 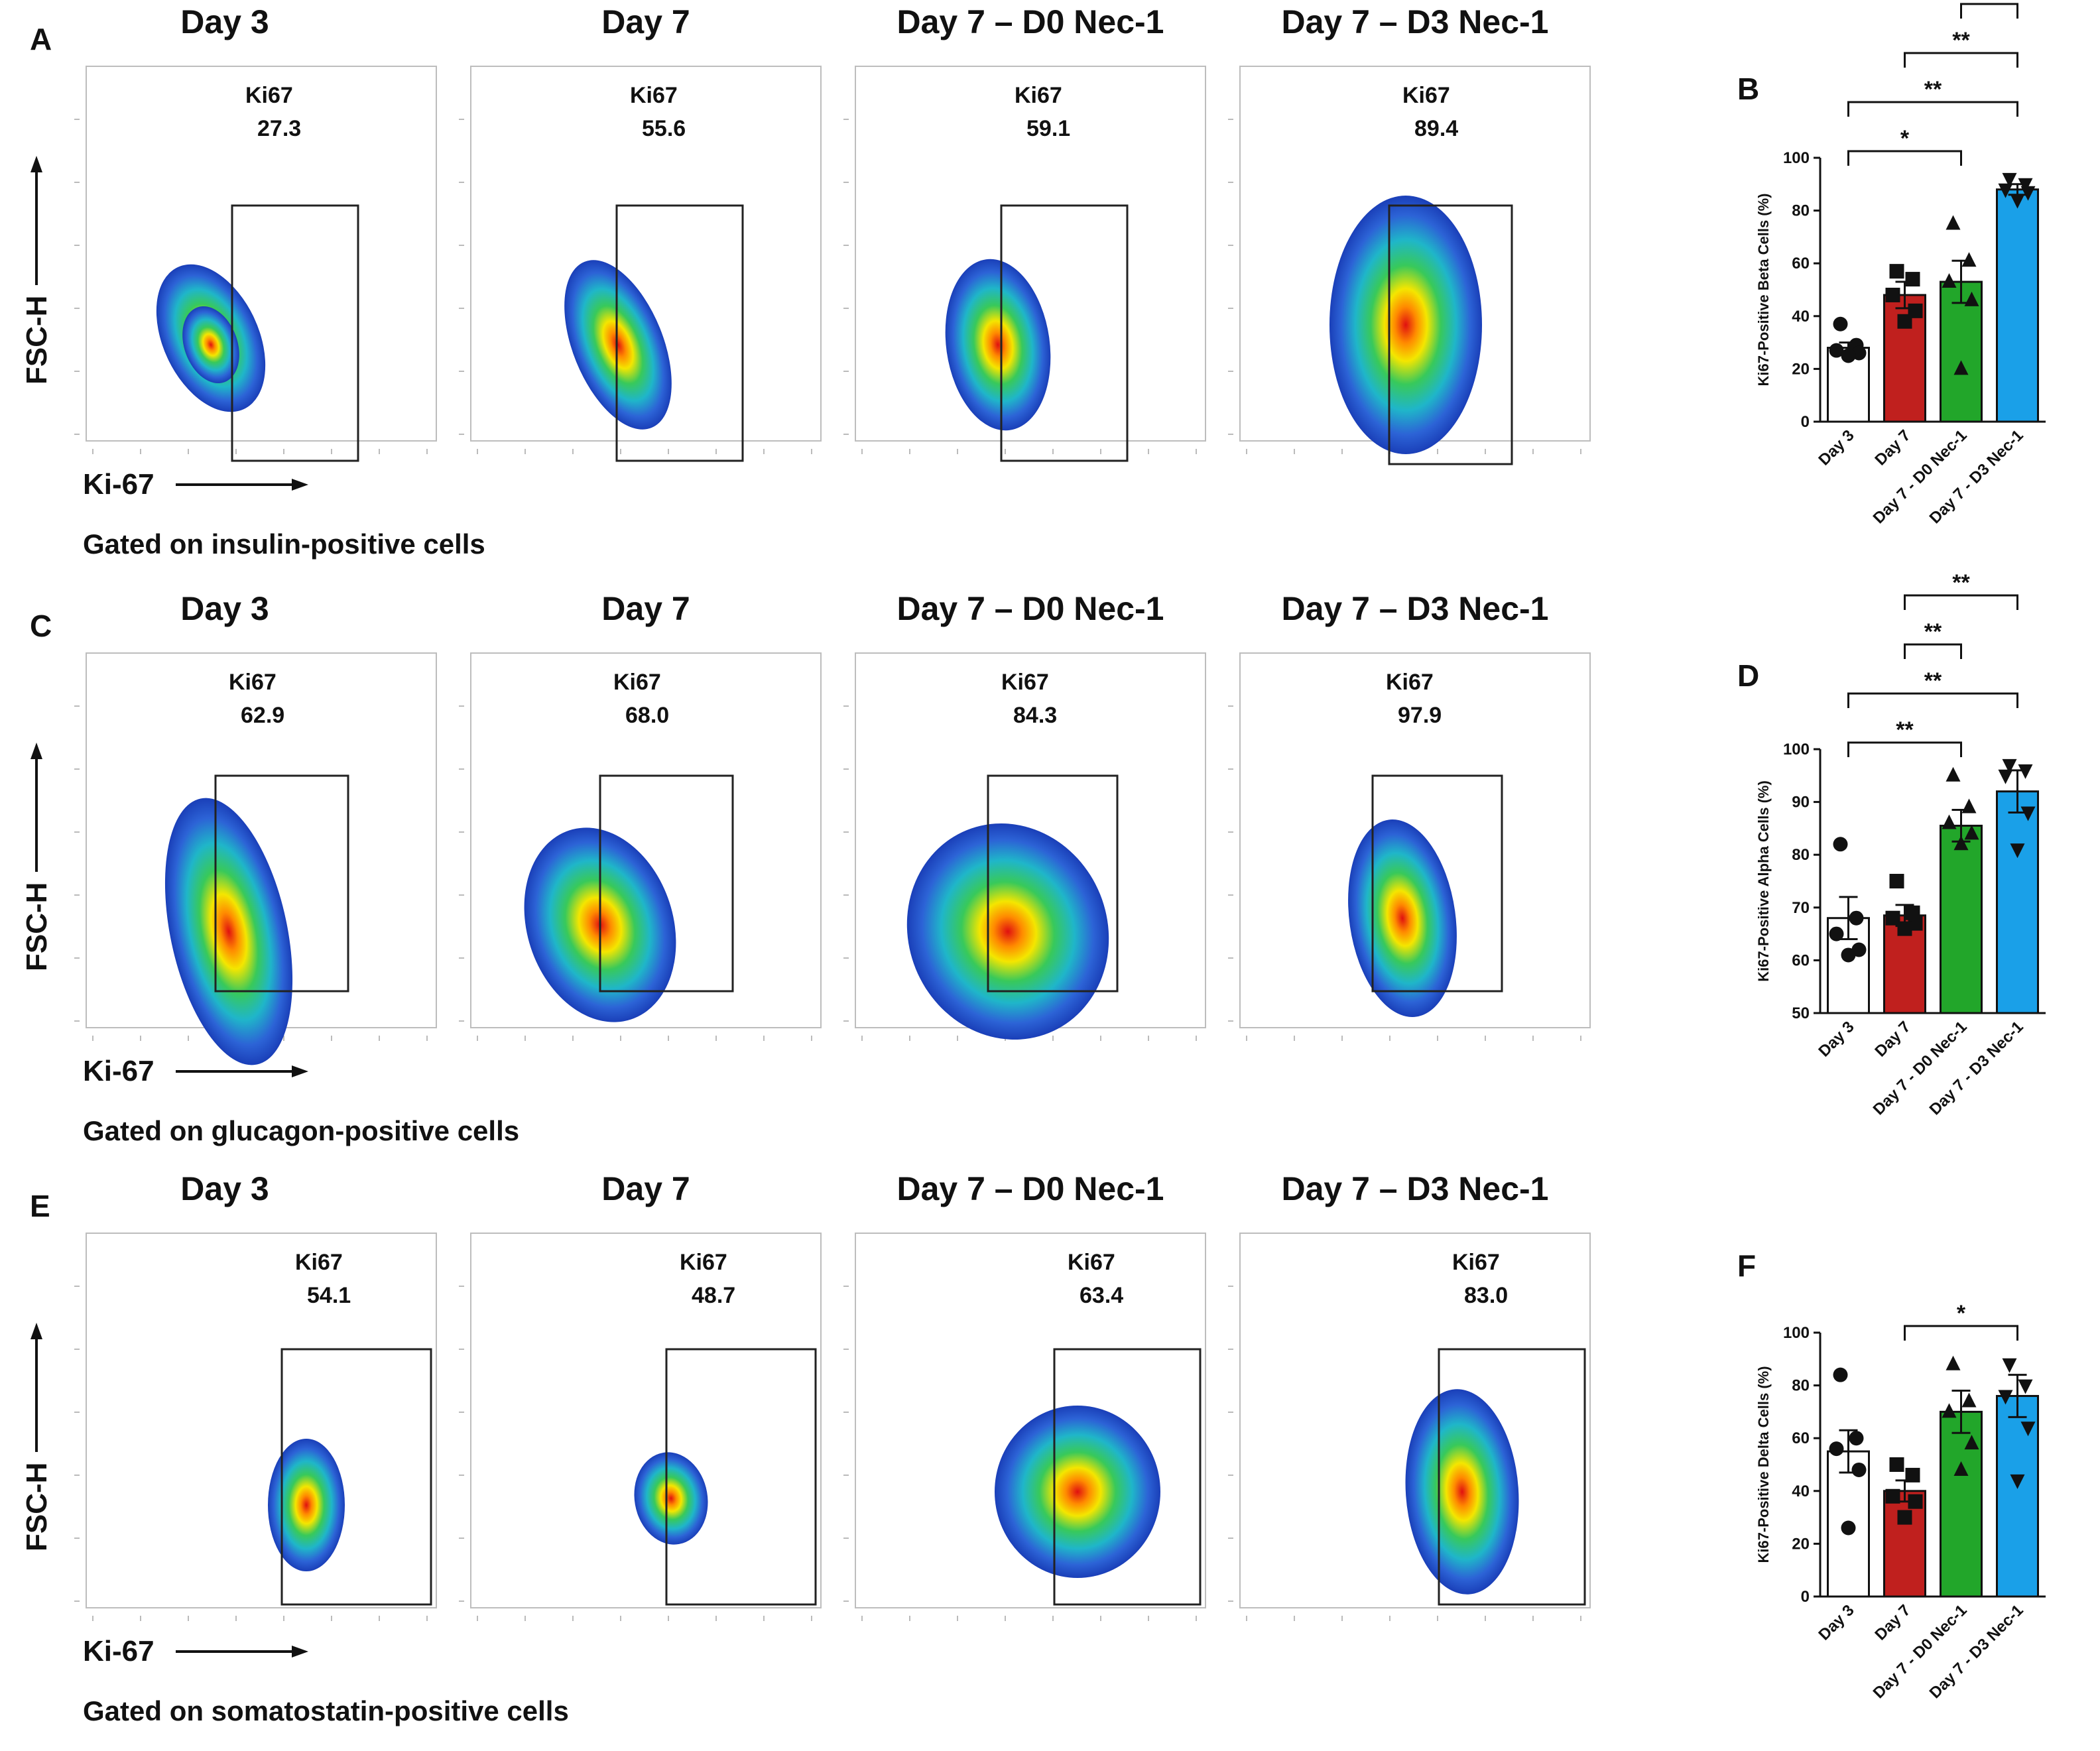 I want to click on y-axis-arrow-head, so click(x=36, y=751).